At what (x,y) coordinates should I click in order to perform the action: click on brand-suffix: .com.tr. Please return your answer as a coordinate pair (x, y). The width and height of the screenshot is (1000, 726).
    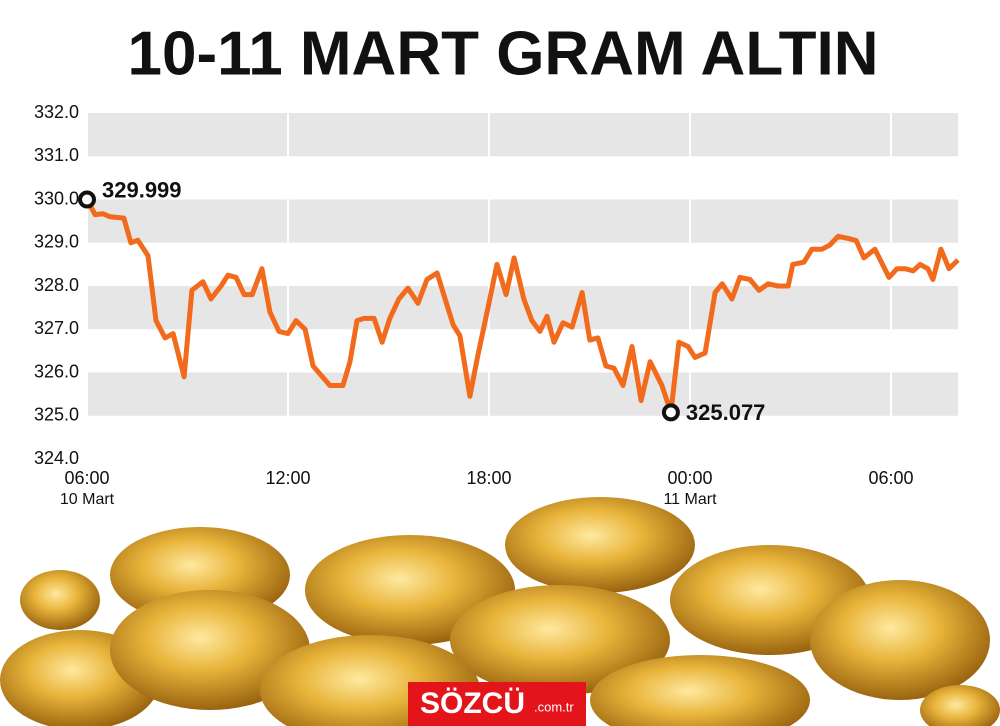
    Looking at the image, I should click on (554, 706).